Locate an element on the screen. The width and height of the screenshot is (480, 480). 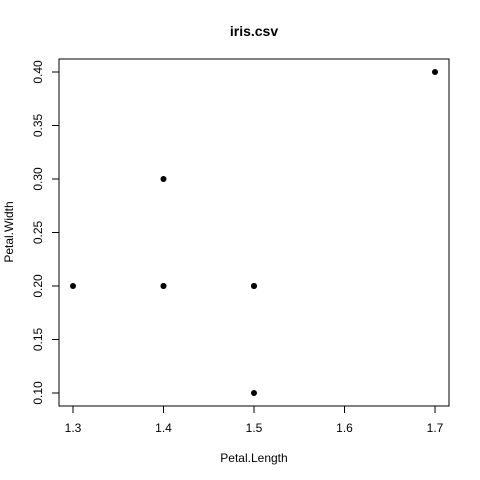
y-axis-label: Petal.Width is located at coordinates (9, 231).